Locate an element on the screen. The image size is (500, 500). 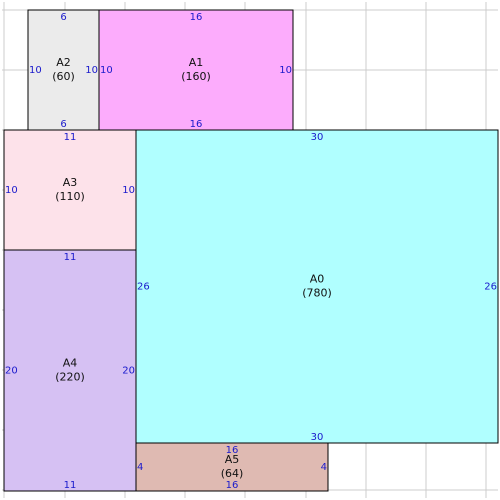
room-a3: A3(110) 11 10 10 is located at coordinates (70, 190).